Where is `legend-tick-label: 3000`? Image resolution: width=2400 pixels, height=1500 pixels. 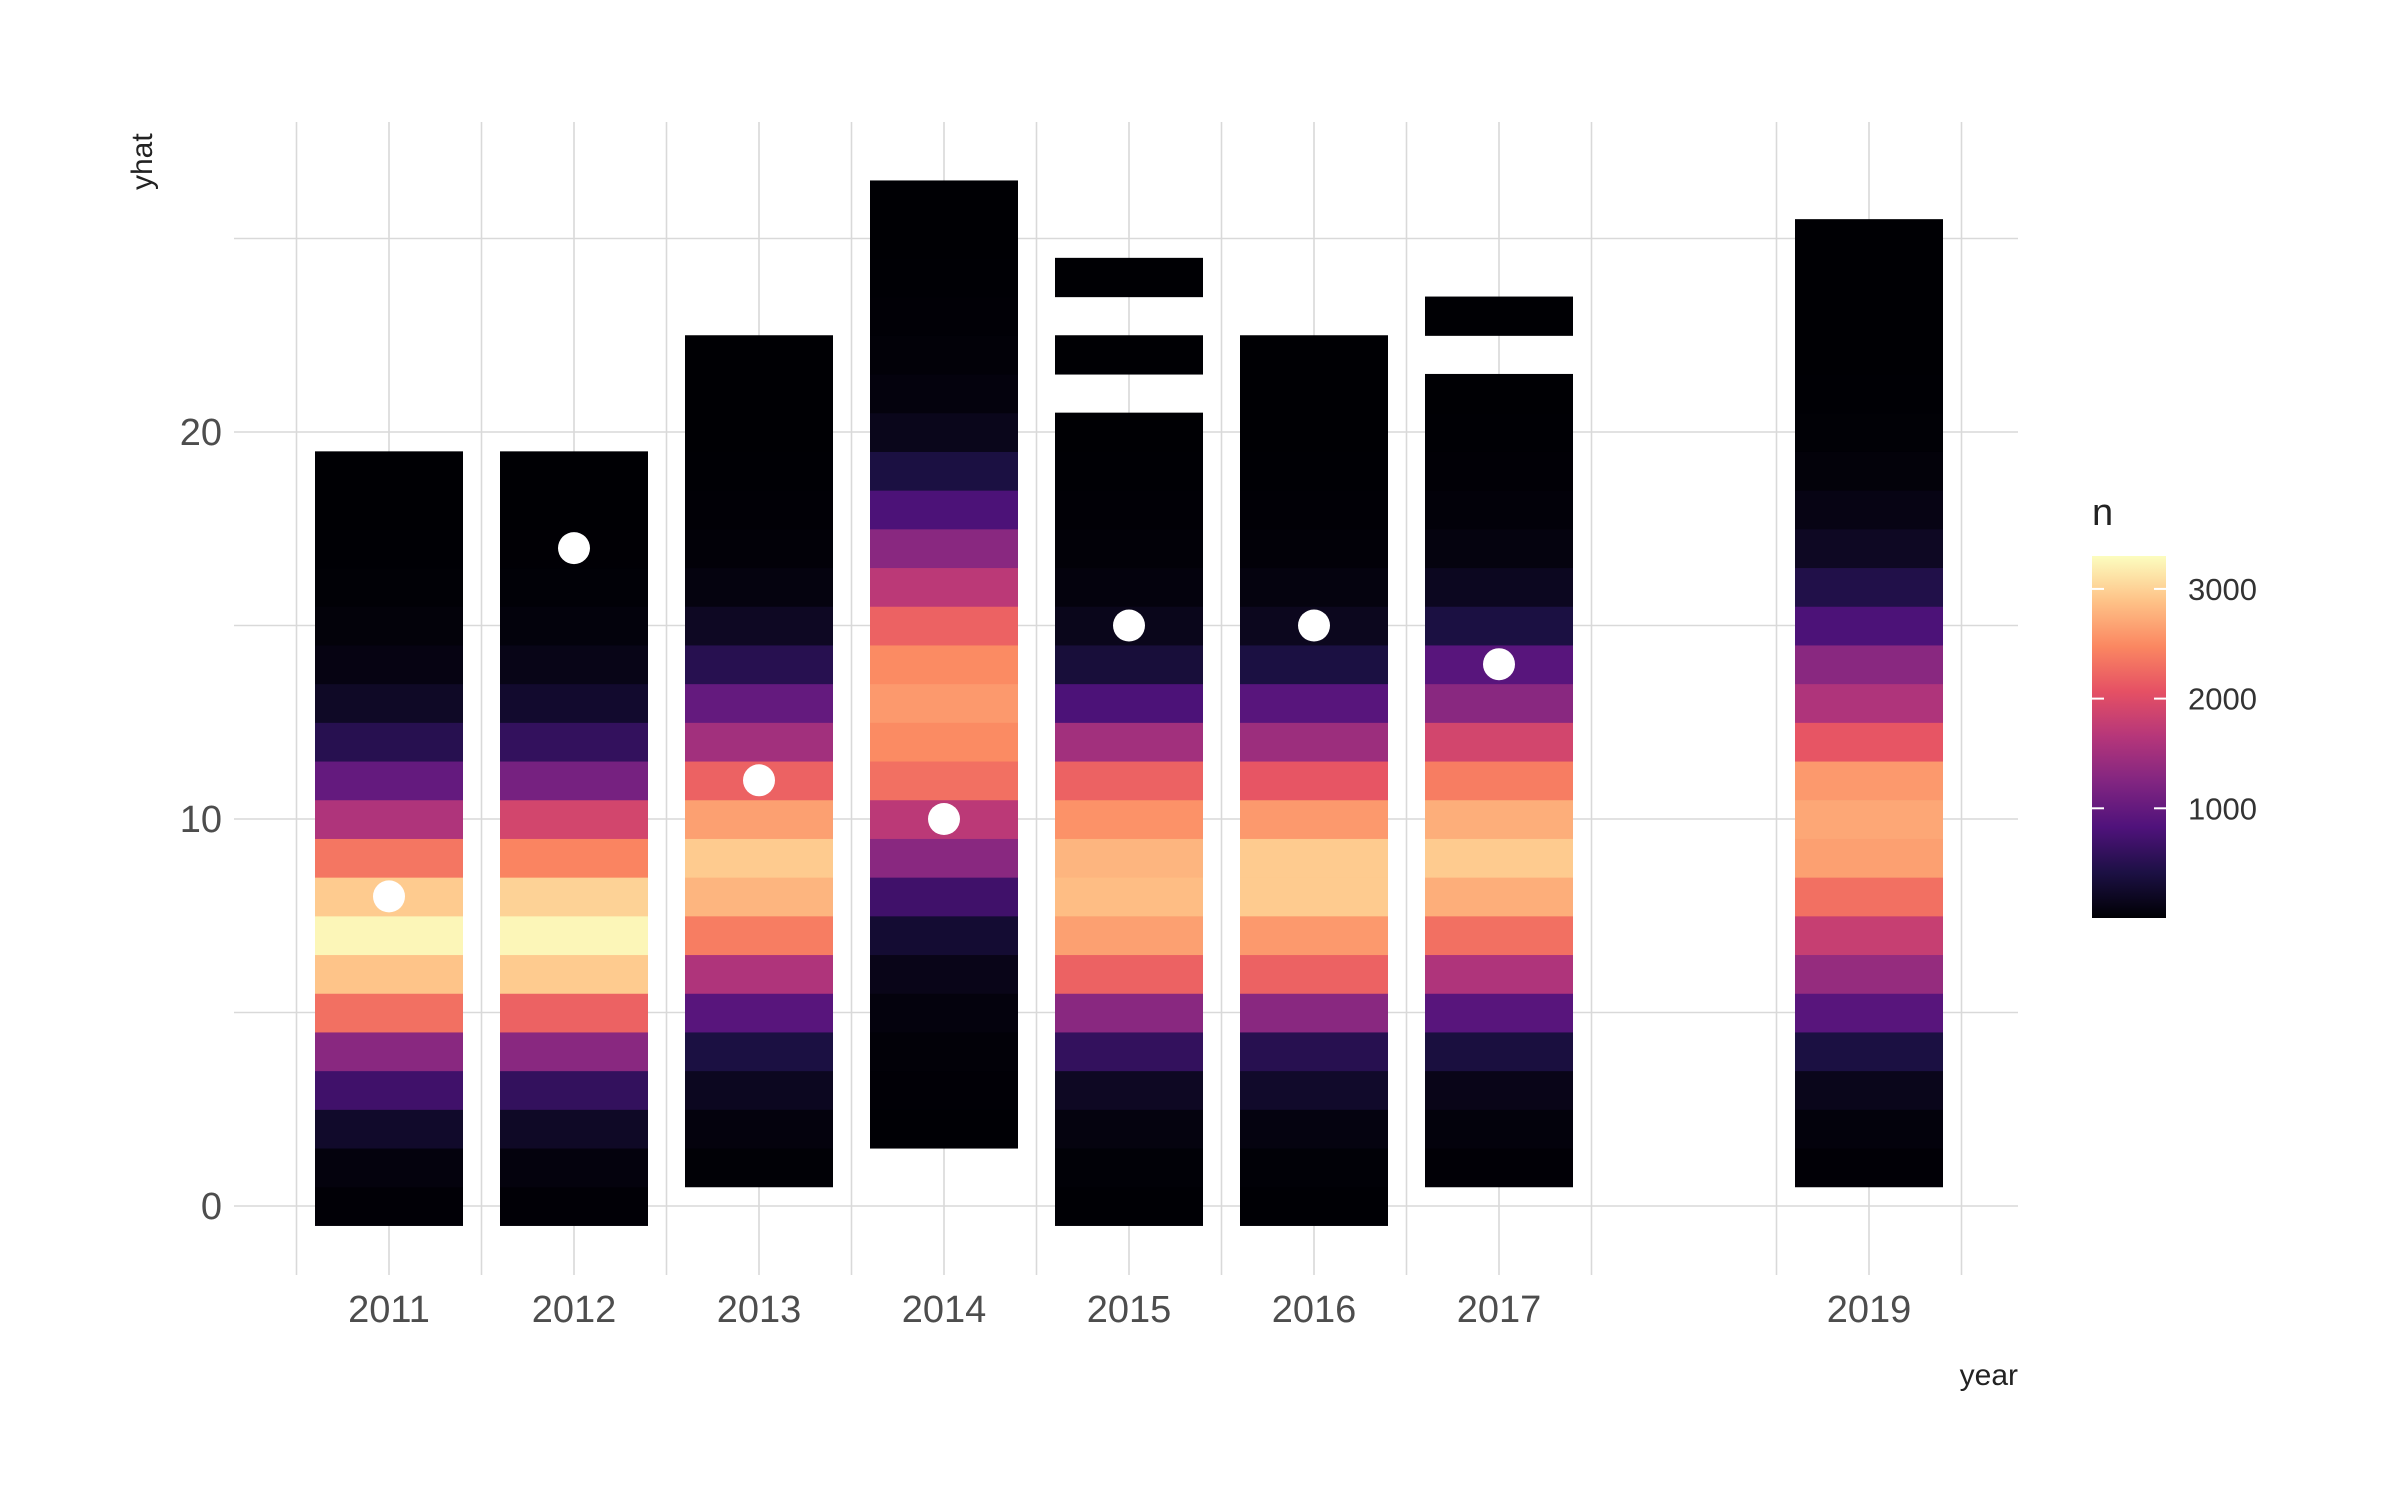
legend-tick-label: 3000 is located at coordinates (2222, 589).